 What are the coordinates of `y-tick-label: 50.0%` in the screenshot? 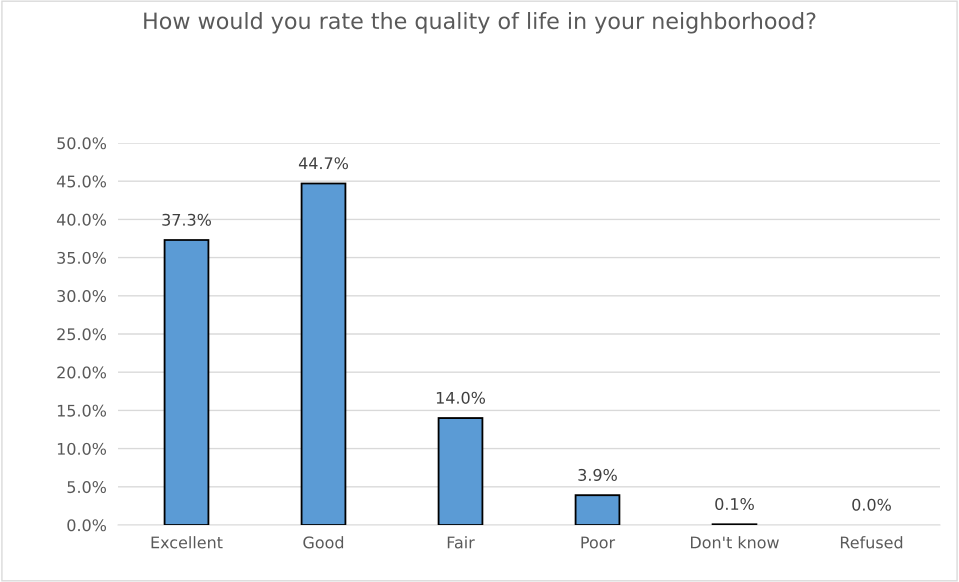 It's located at (81, 143).